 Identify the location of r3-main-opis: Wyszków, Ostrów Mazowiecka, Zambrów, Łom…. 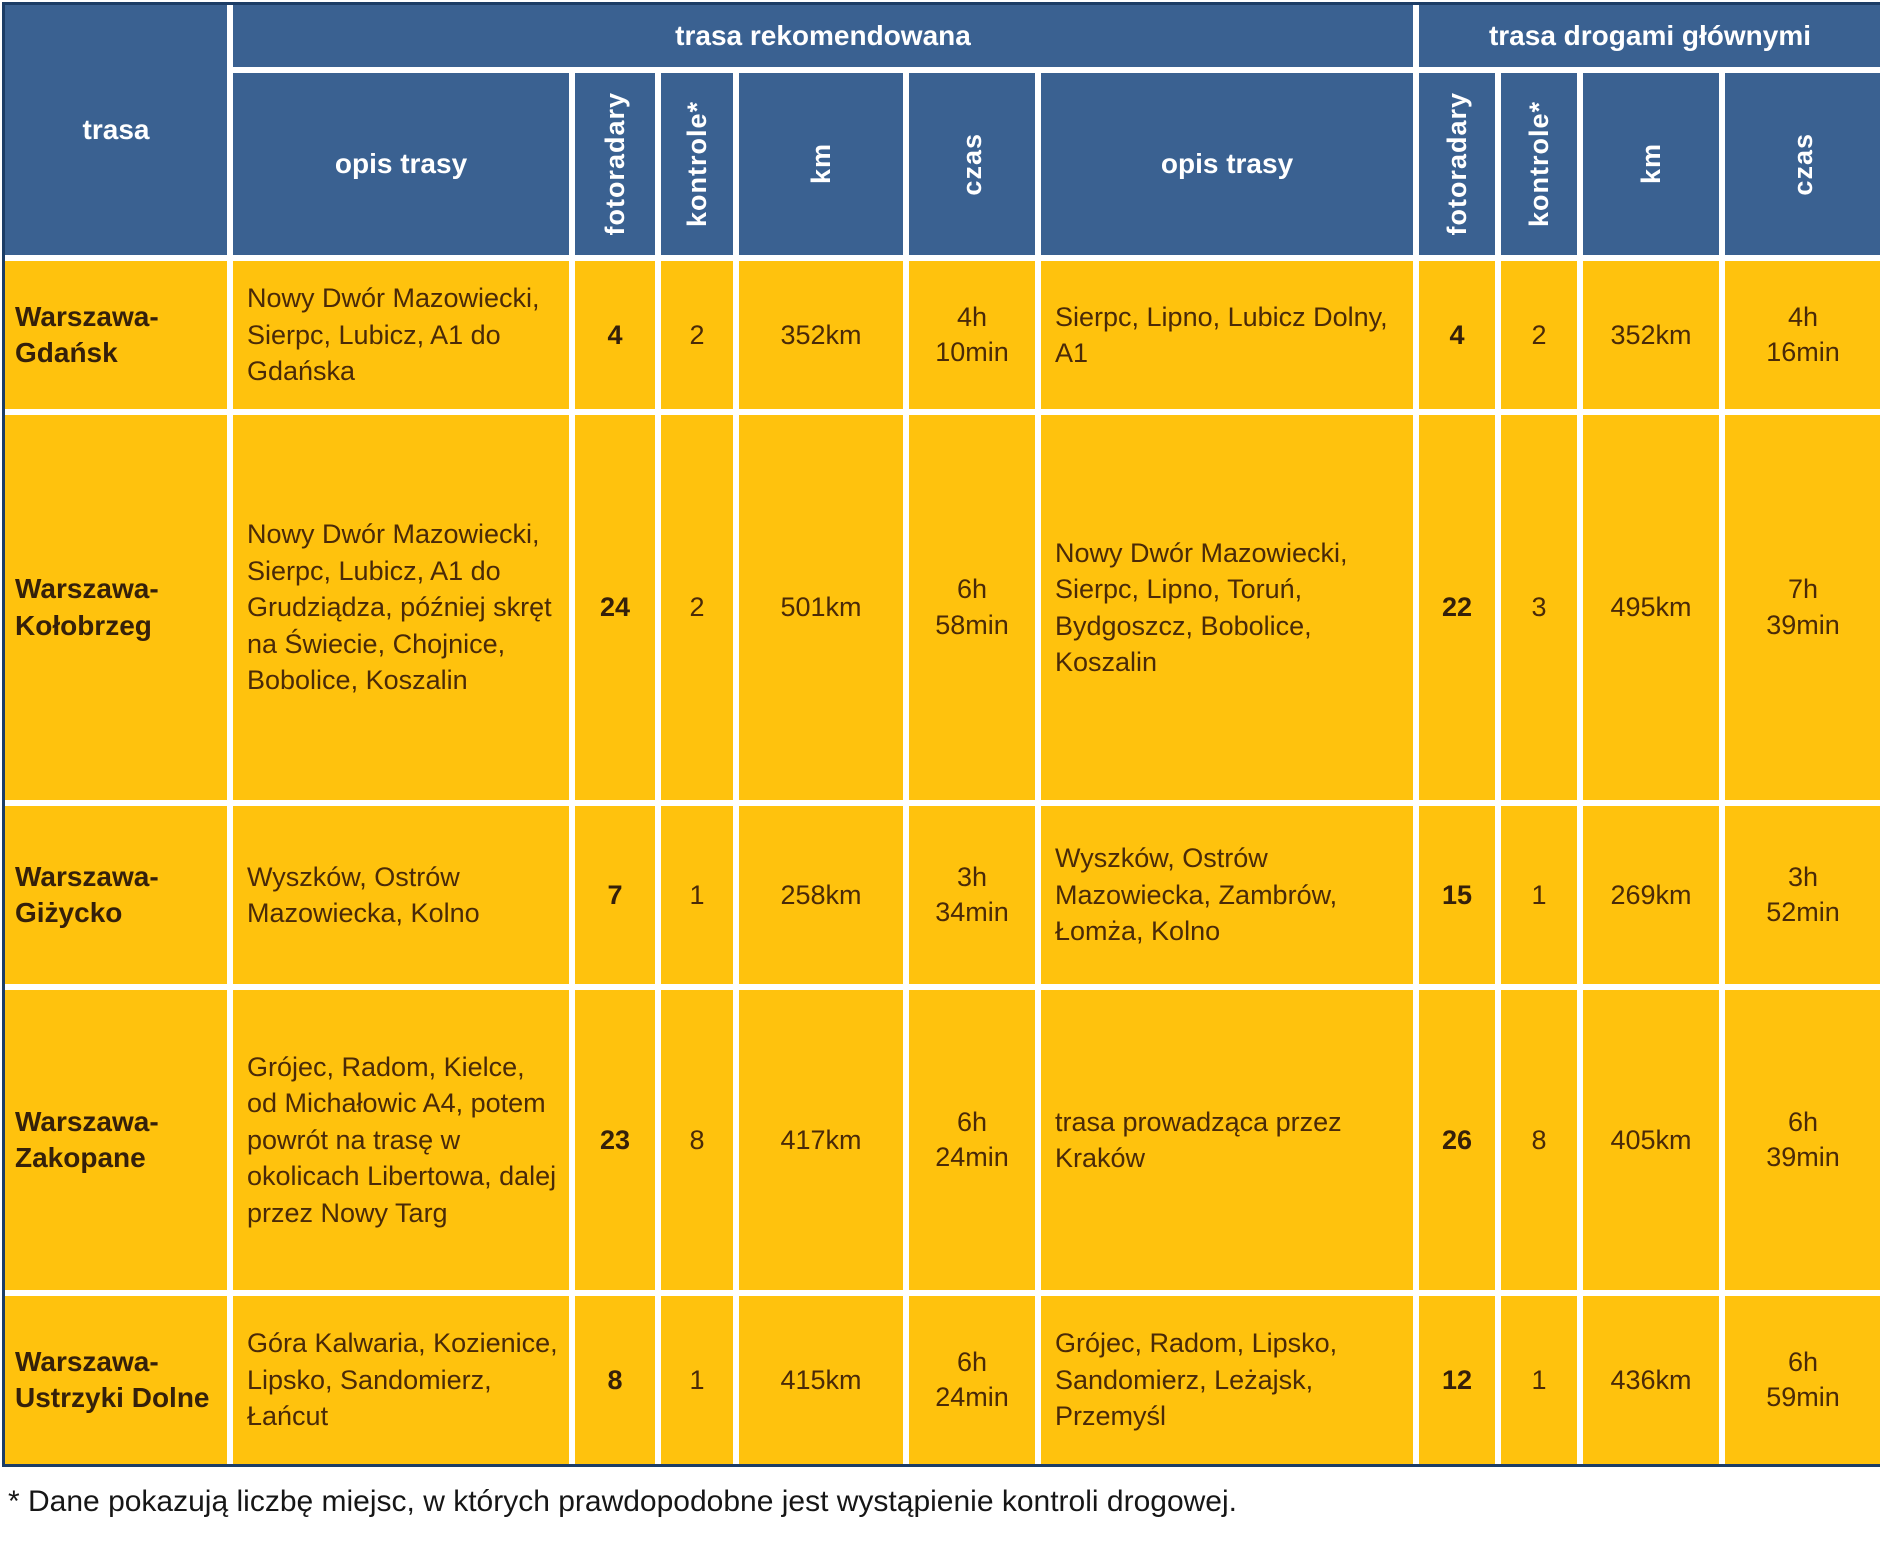
(1227, 895).